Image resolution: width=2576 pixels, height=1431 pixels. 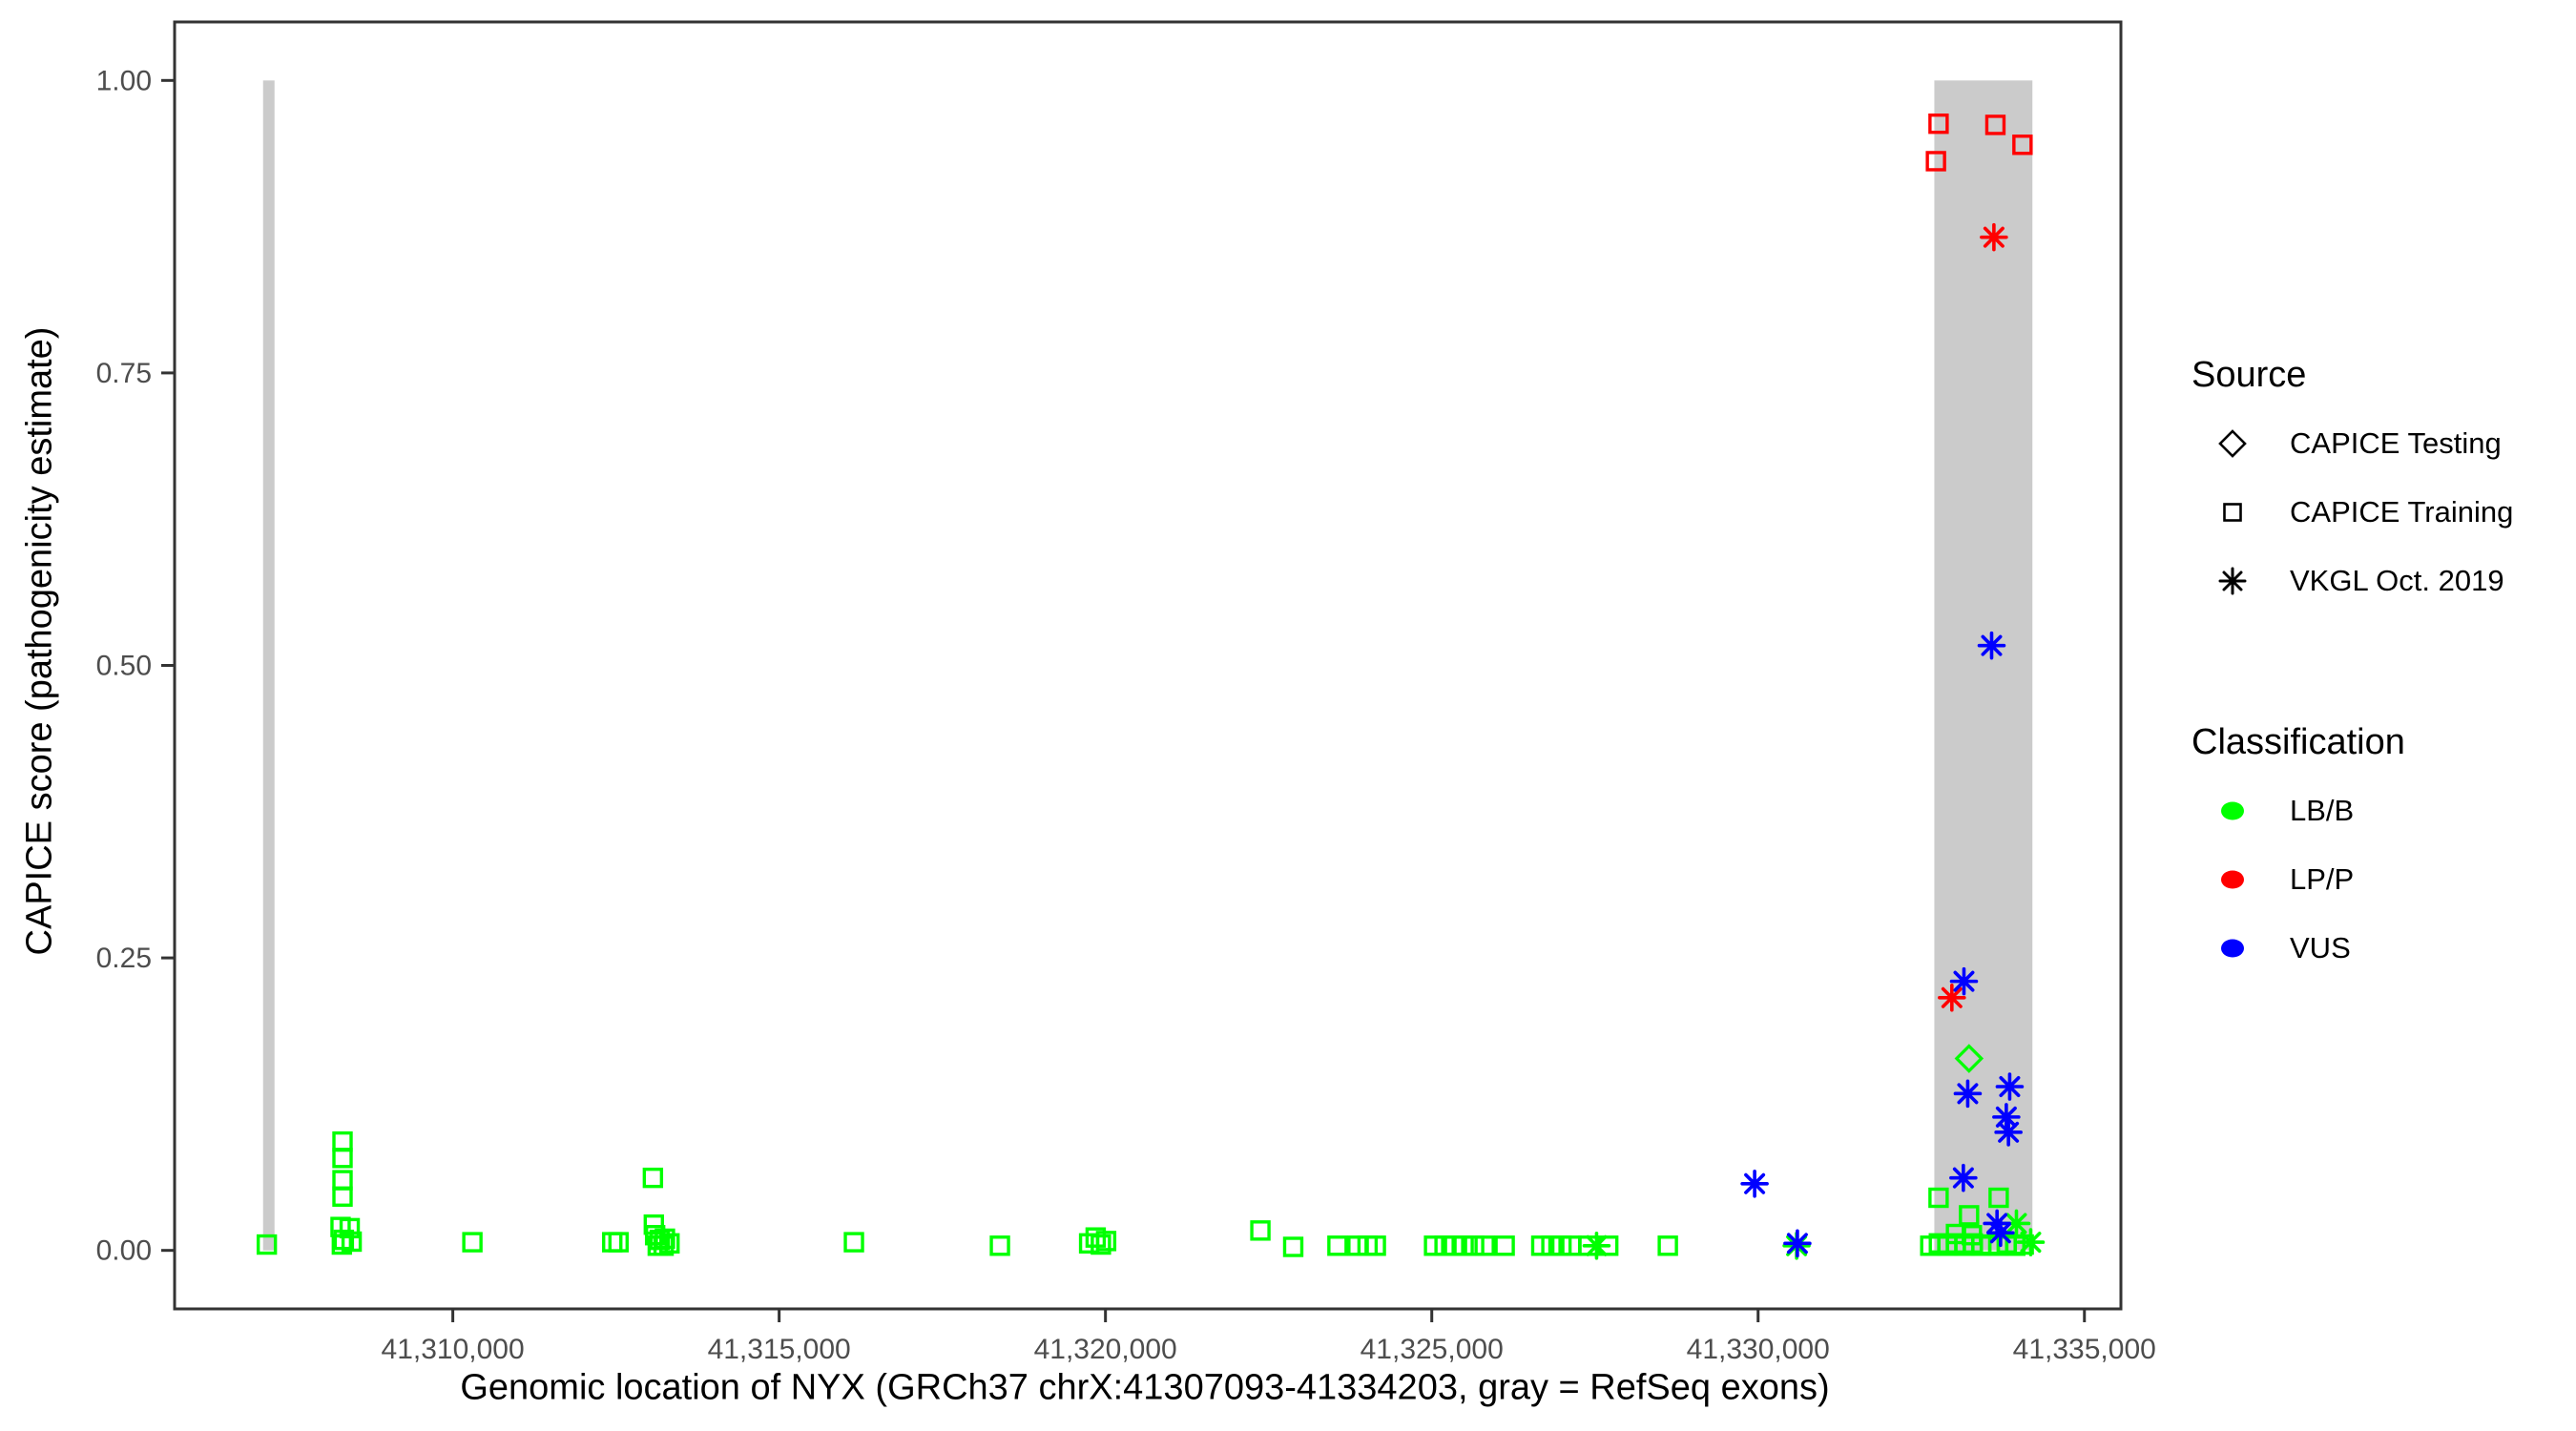 What do you see at coordinates (2084, 1349) in the screenshot?
I see `x-tick-label: 41,335,000` at bounding box center [2084, 1349].